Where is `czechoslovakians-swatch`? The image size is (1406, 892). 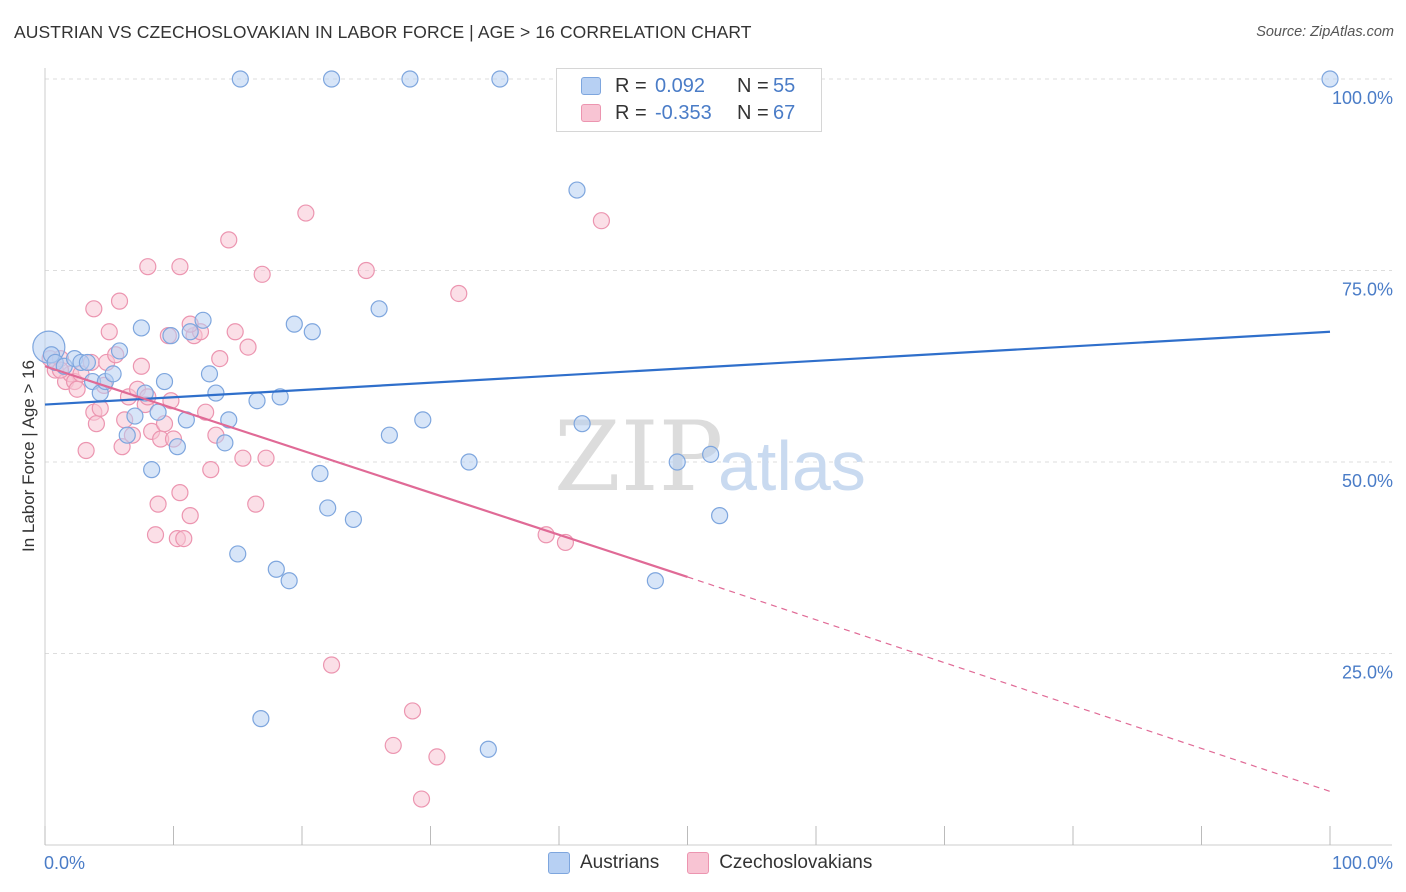 czechoslovakians-swatch is located at coordinates (591, 113).